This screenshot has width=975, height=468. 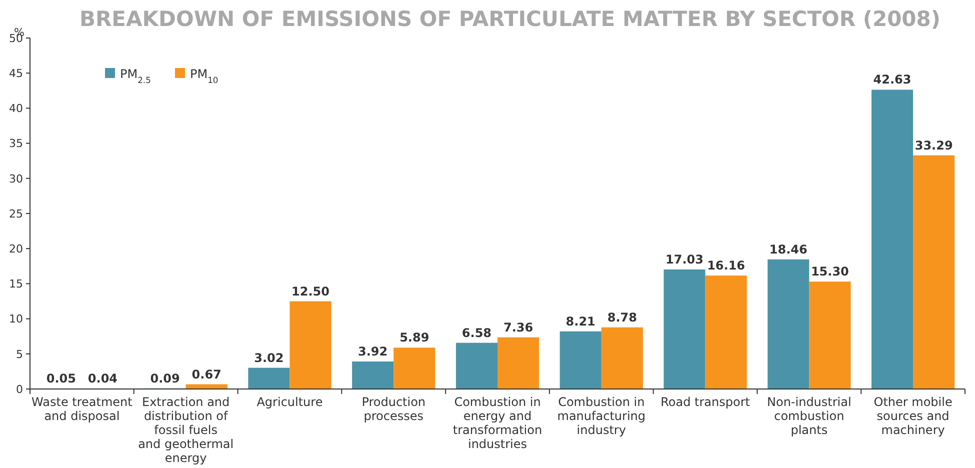 I want to click on x-tick-label: Agriculture, so click(x=289, y=402).